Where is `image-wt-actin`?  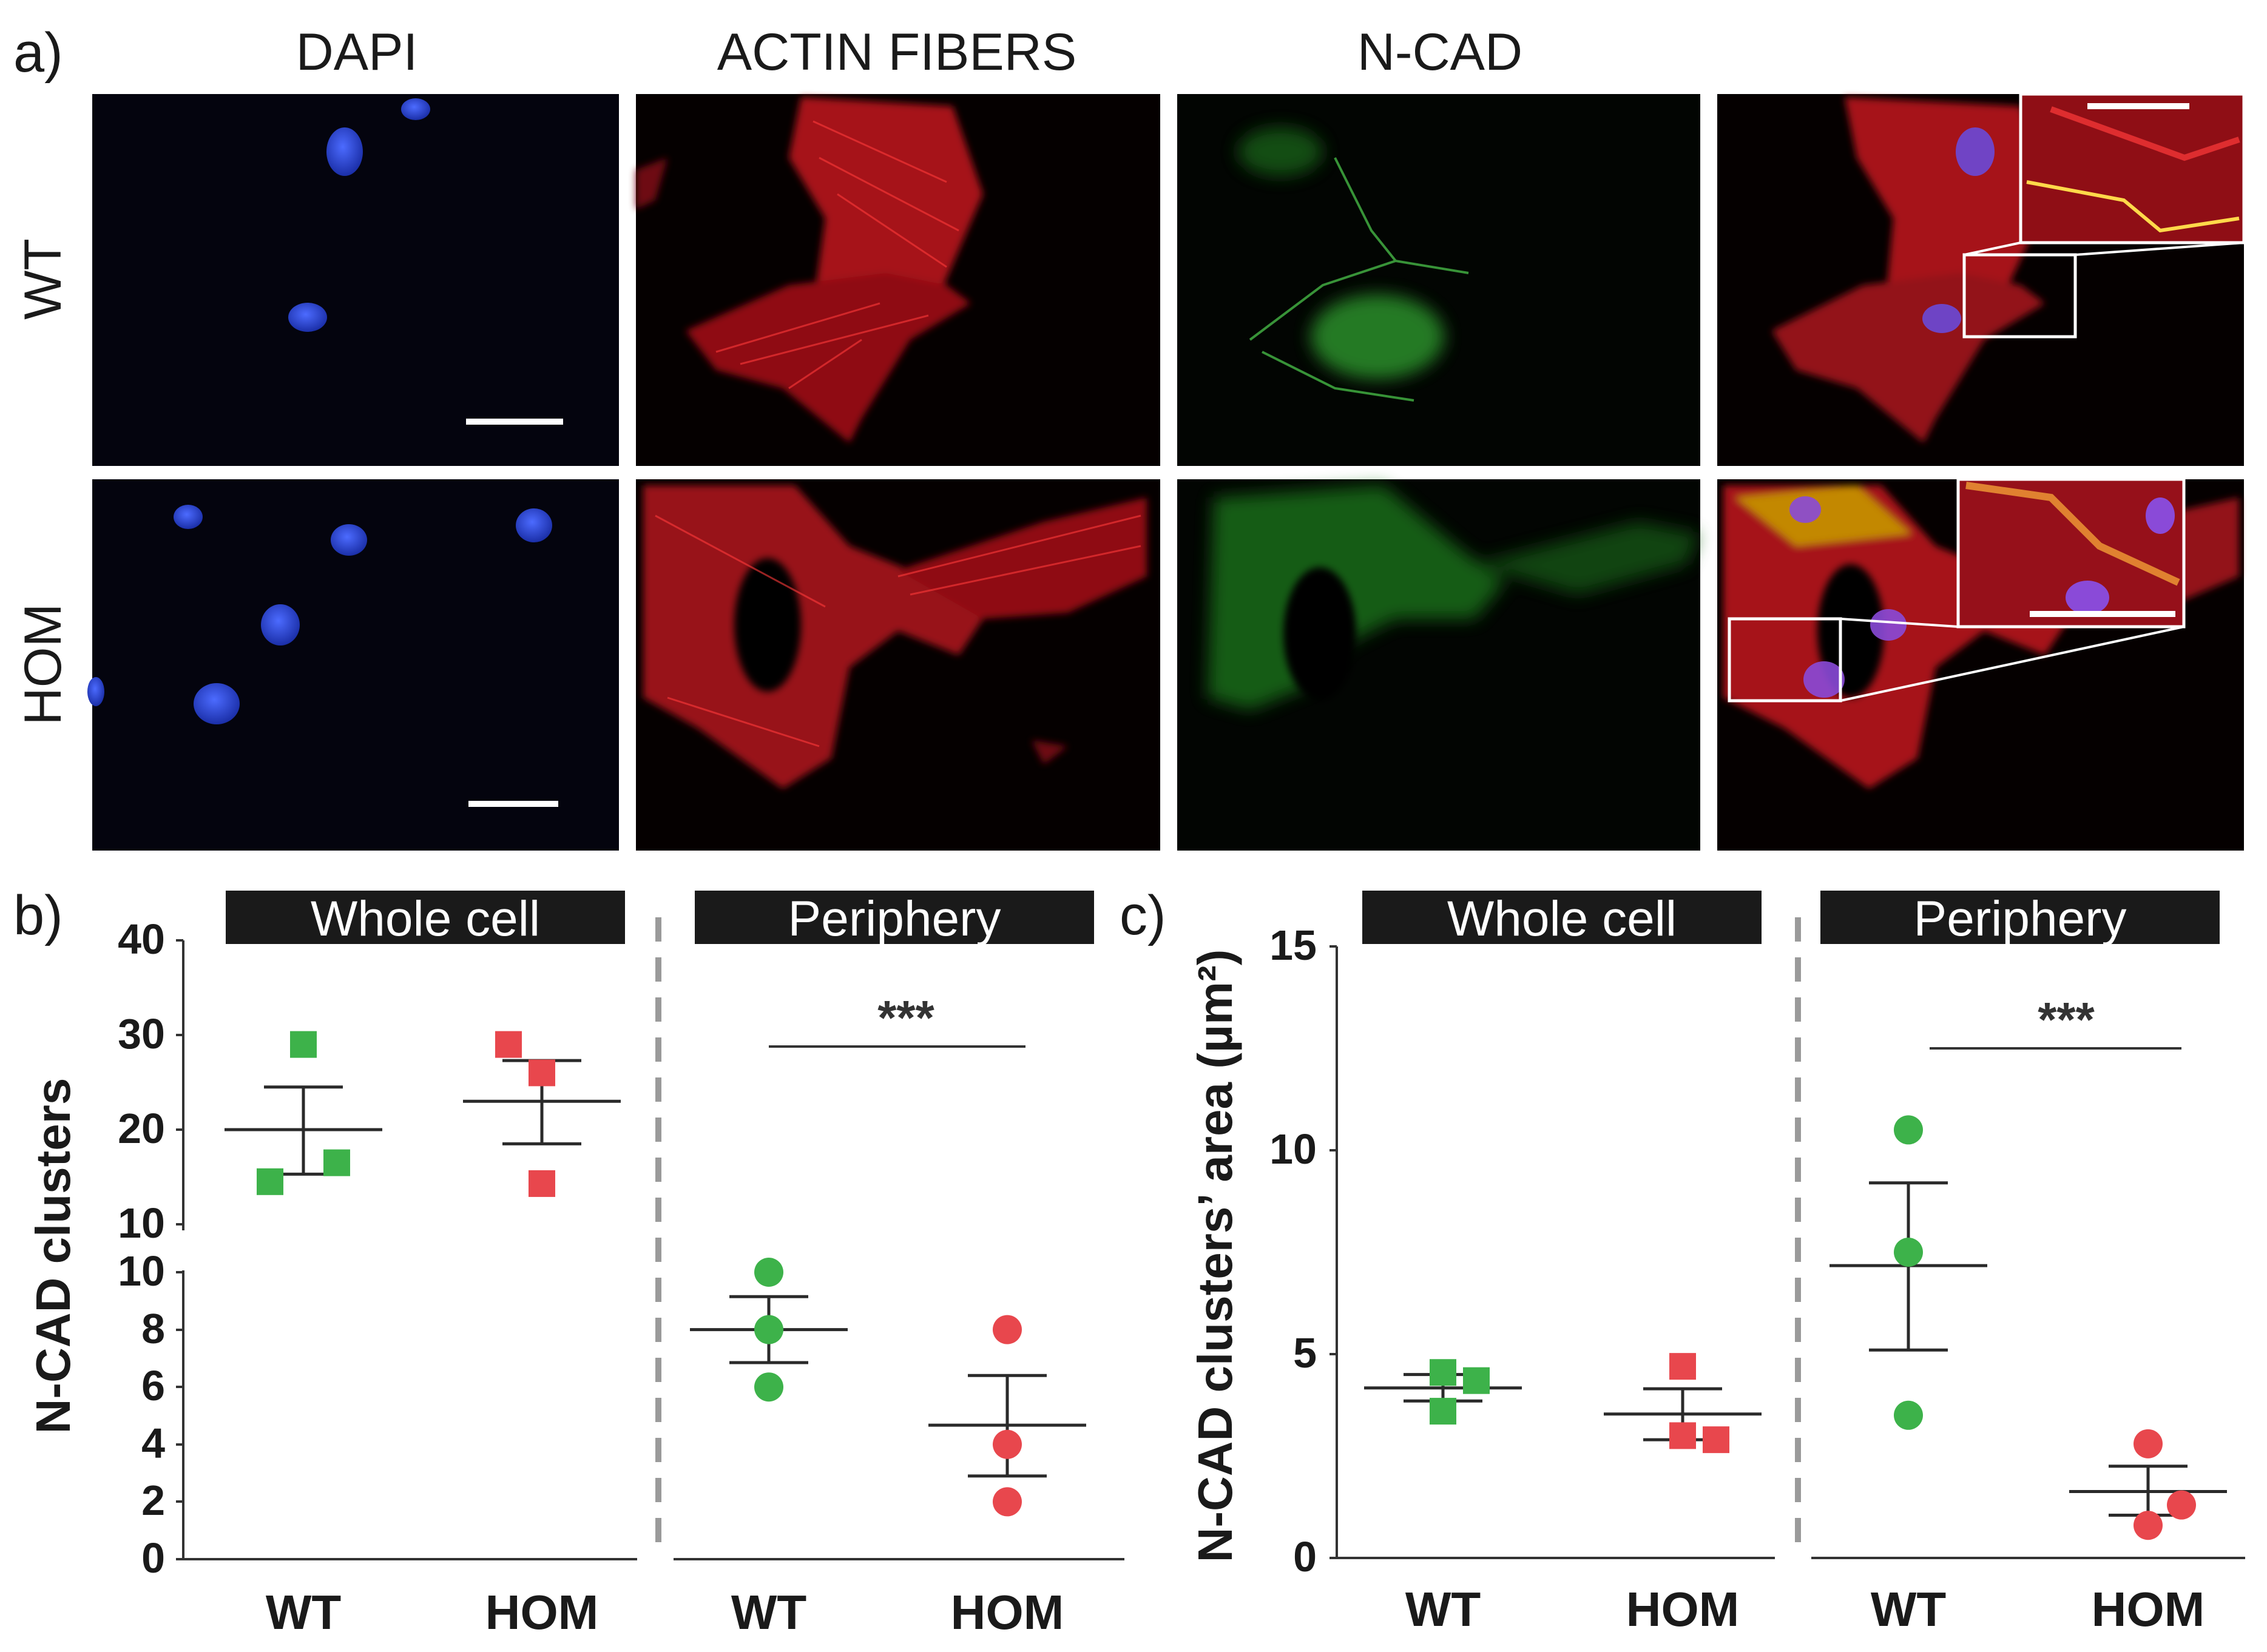 image-wt-actin is located at coordinates (898, 280).